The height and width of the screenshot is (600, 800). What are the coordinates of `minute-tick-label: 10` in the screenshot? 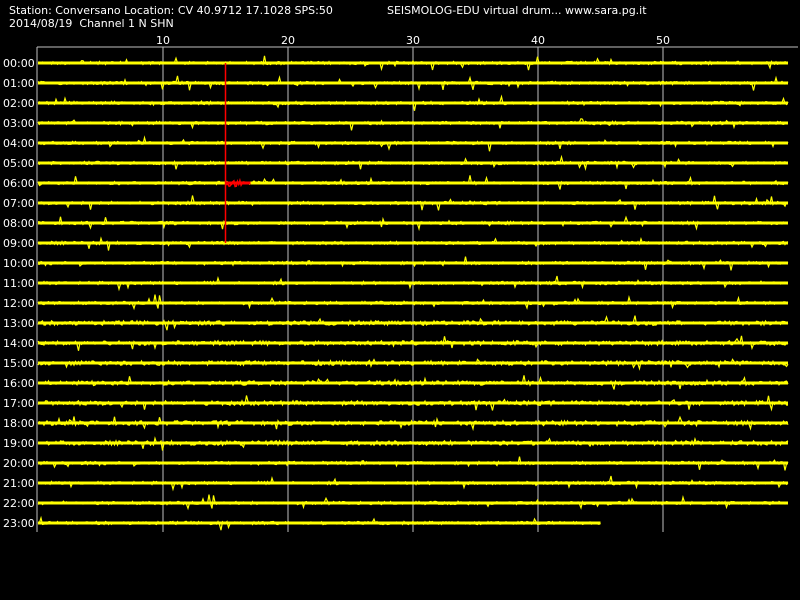 It's located at (163, 40).